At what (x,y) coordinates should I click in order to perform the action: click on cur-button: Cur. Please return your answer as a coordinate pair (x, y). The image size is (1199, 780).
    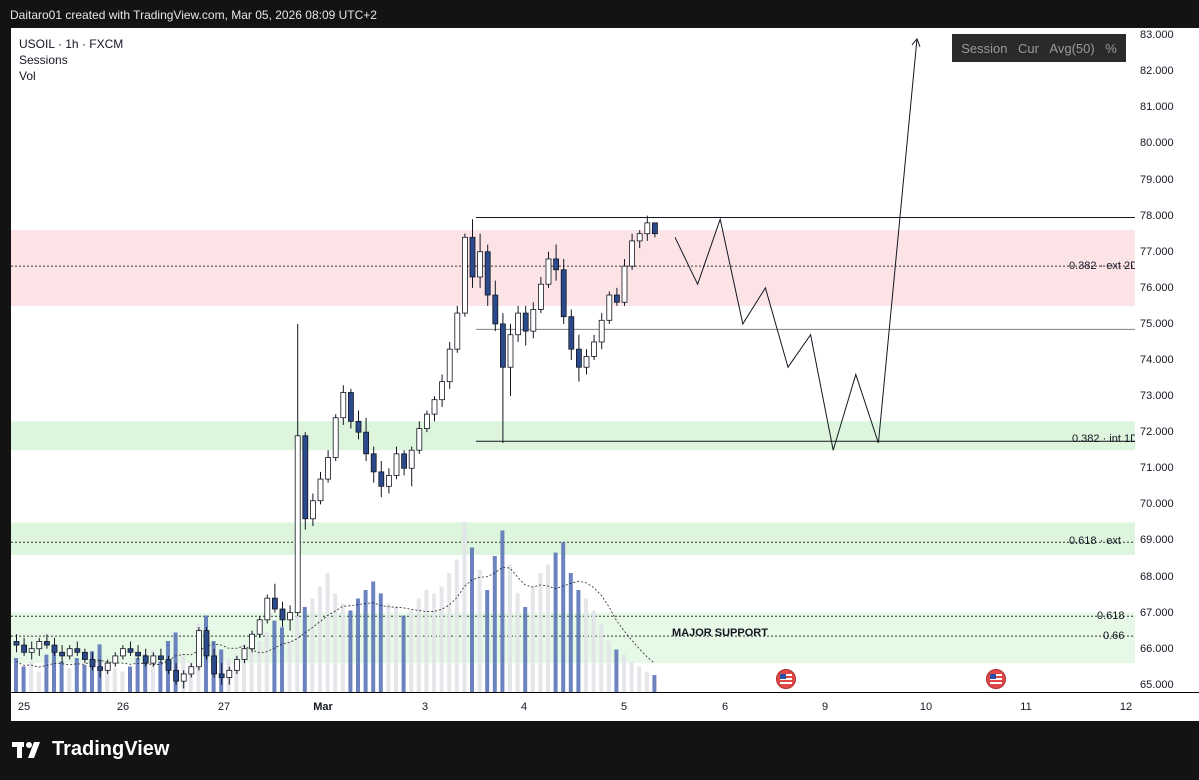
    Looking at the image, I should click on (1028, 48).